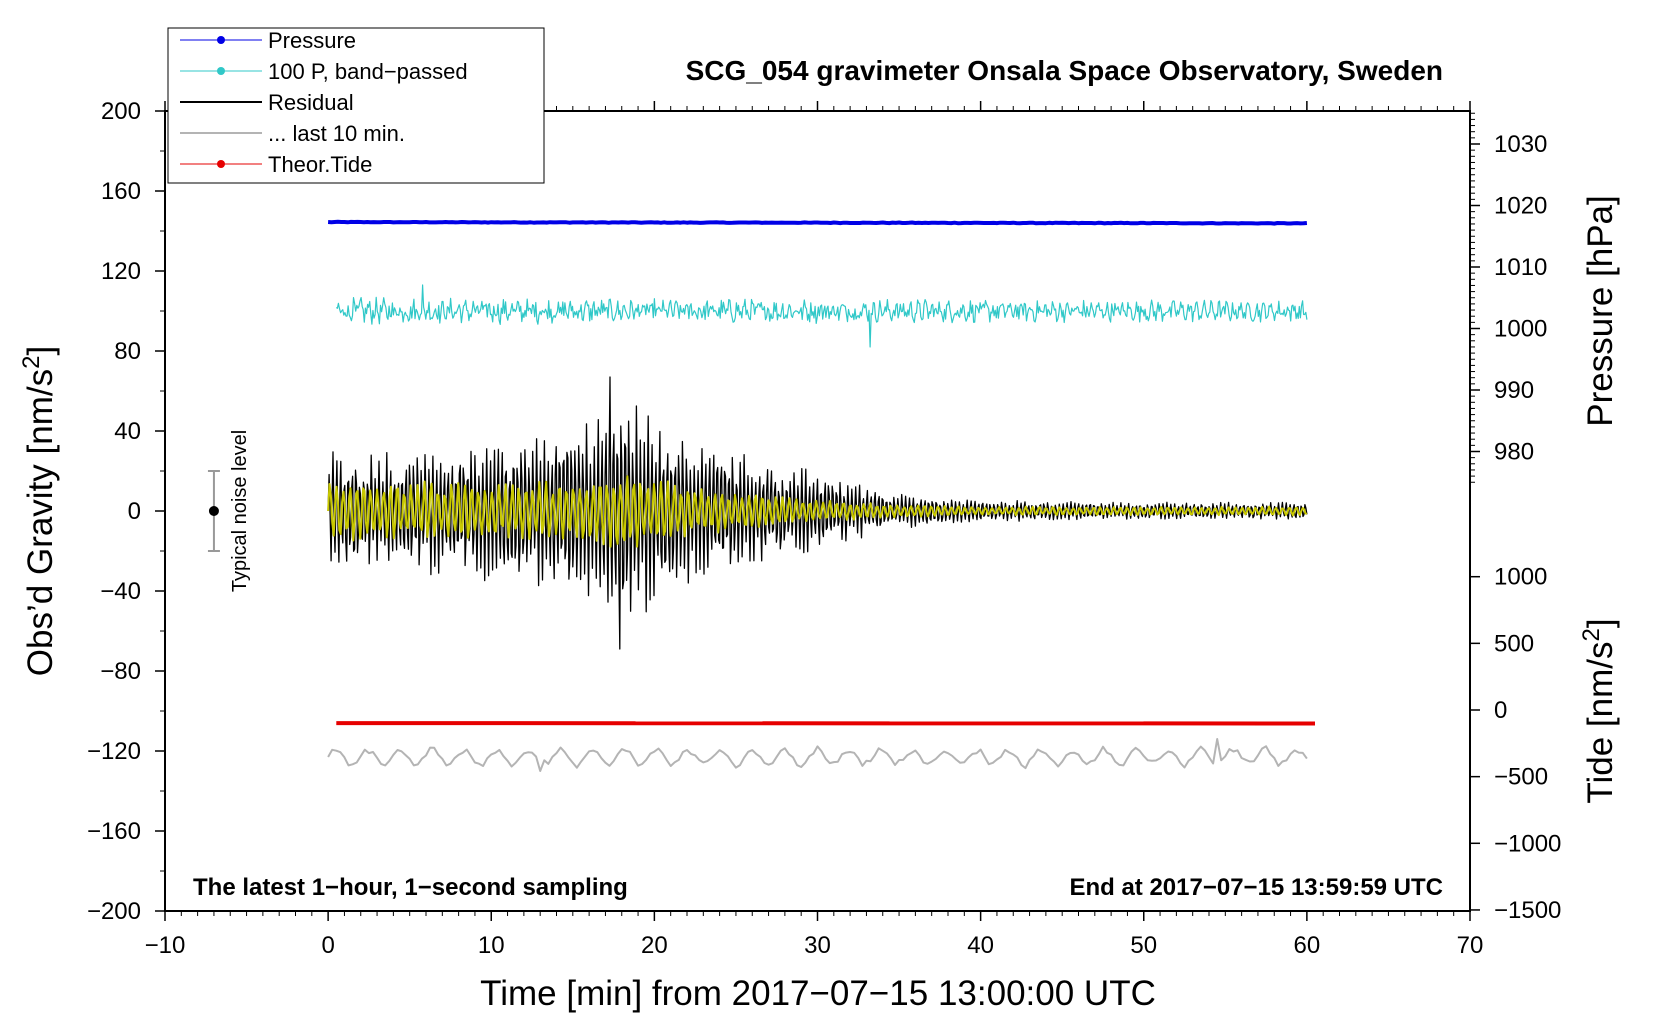  What do you see at coordinates (114, 911) in the screenshot?
I see `y-tick-label: −200` at bounding box center [114, 911].